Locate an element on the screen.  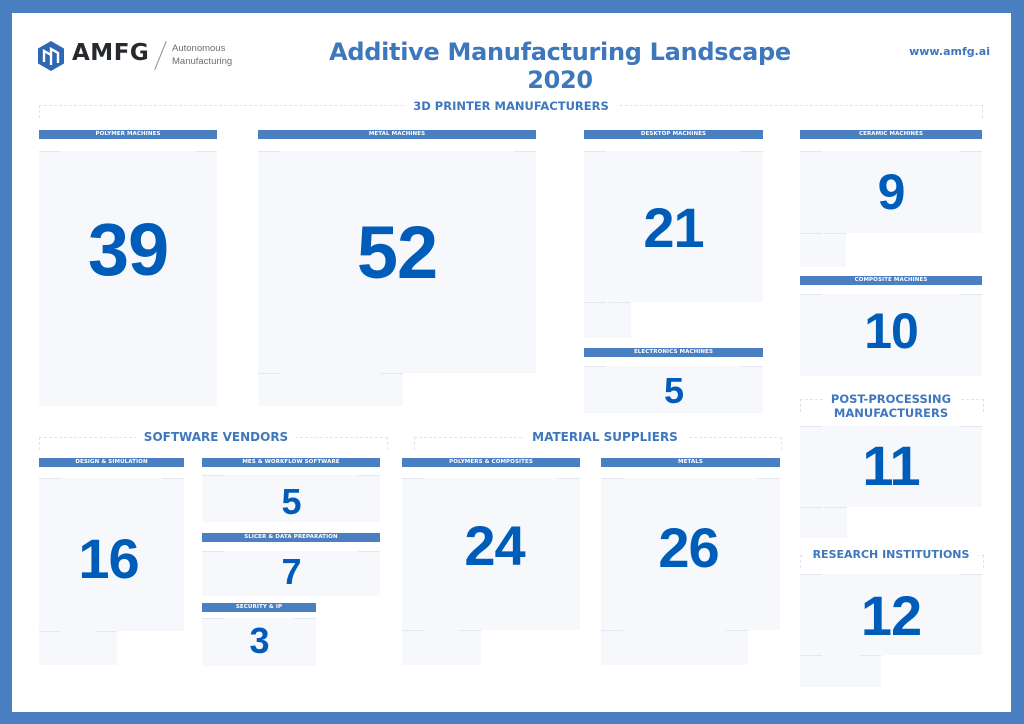
design-simulation-count: 16 is located at coordinates (108, 558).